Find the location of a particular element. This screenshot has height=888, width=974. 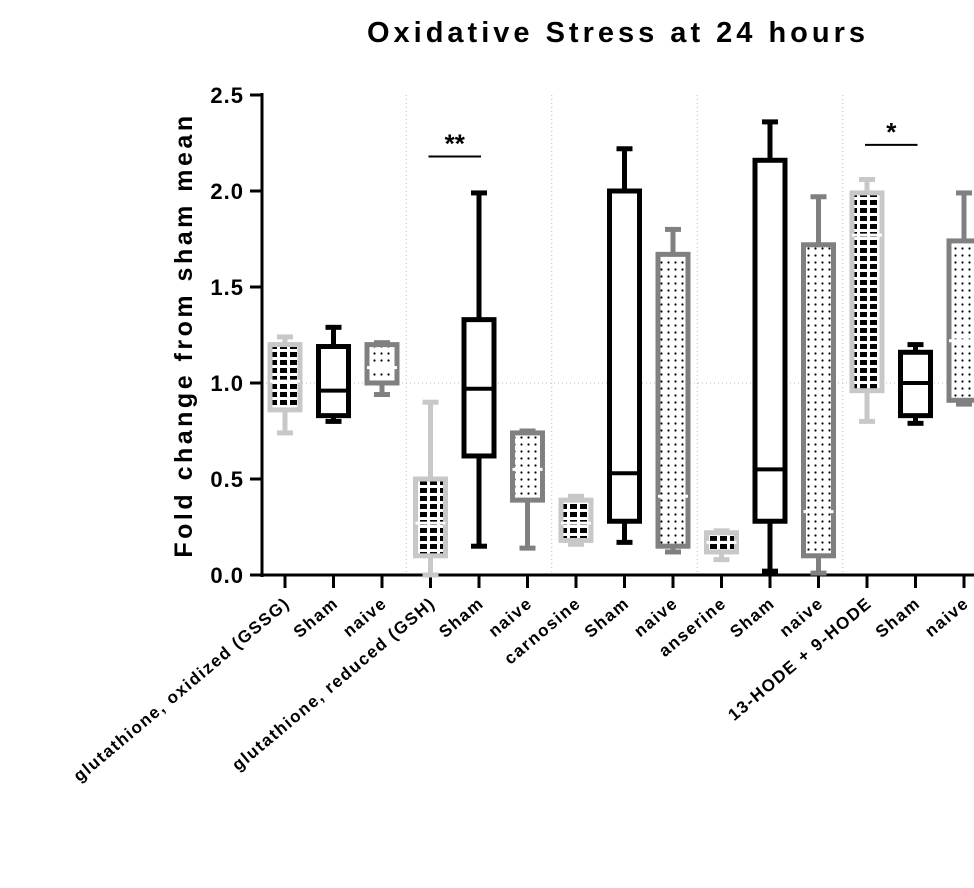

y-tick-label: 2.5 is located at coordinates (227, 95).